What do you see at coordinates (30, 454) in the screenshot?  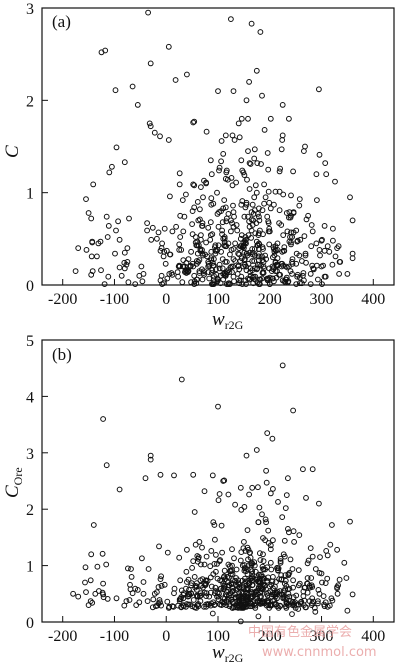 I see `y-tick-label: 3` at bounding box center [30, 454].